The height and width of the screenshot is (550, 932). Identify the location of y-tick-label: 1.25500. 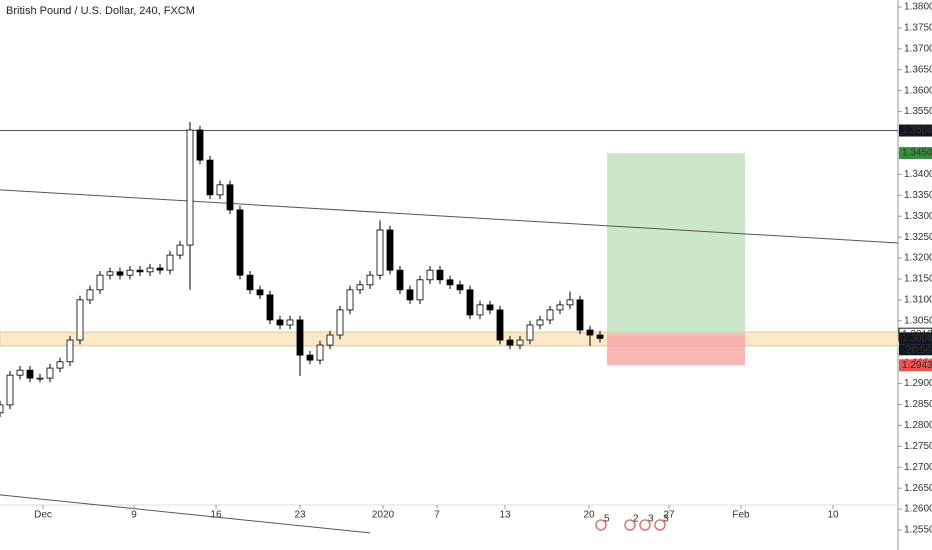
(918, 530).